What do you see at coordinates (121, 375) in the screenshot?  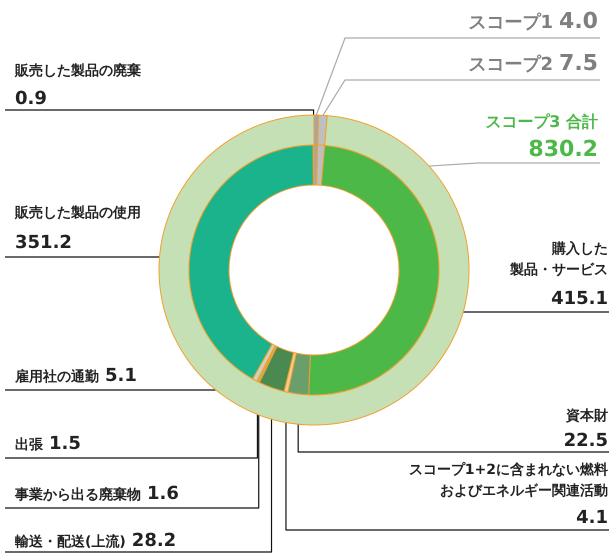 I see `data-label: 5.1` at bounding box center [121, 375].